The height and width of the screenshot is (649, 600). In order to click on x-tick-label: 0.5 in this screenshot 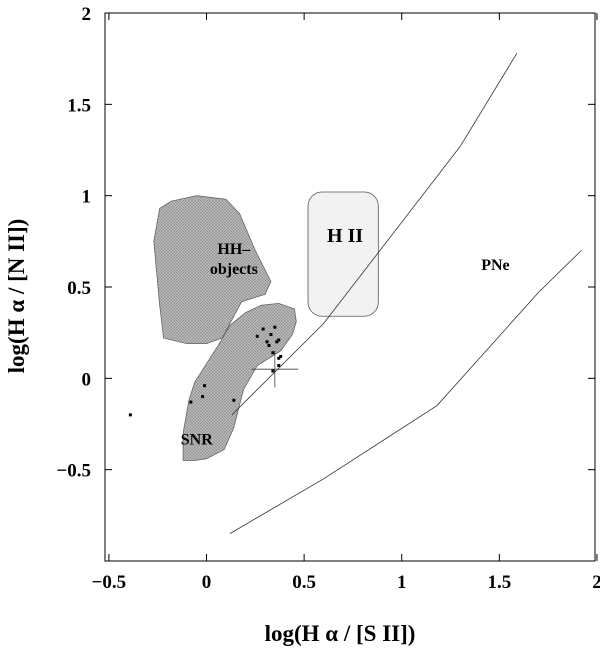, I will do `click(304, 582)`.